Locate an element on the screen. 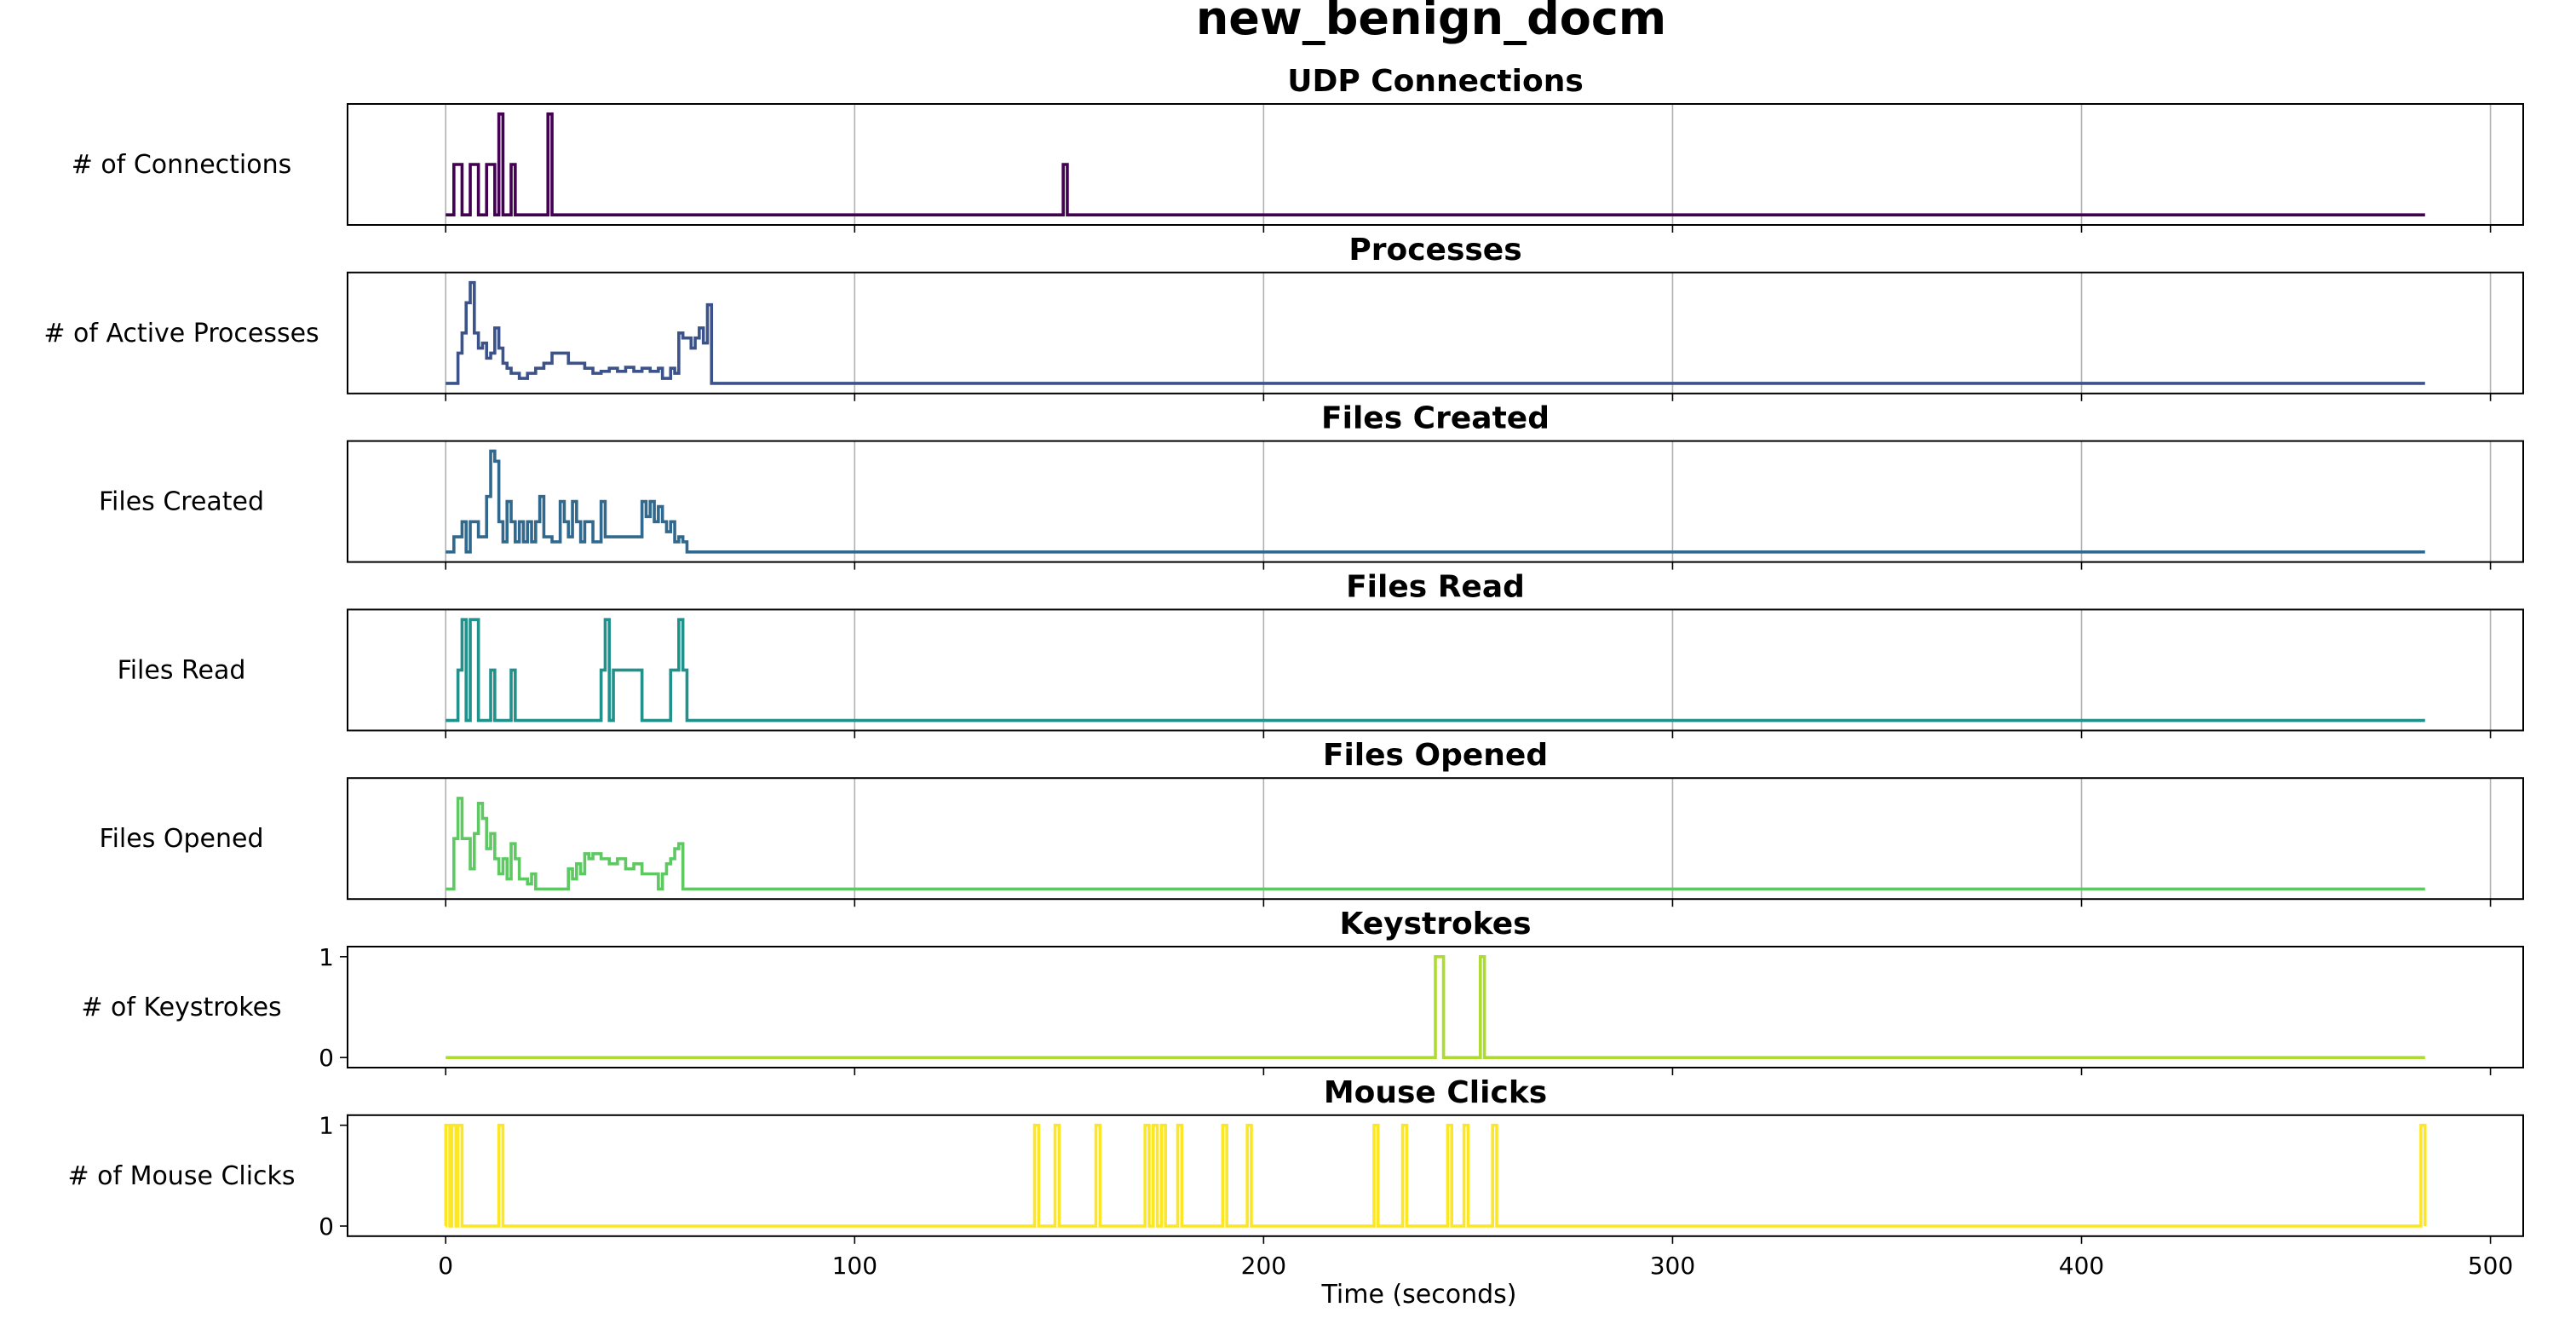 The width and height of the screenshot is (2576, 1336). y-axis-label: Files Opened is located at coordinates (182, 839).